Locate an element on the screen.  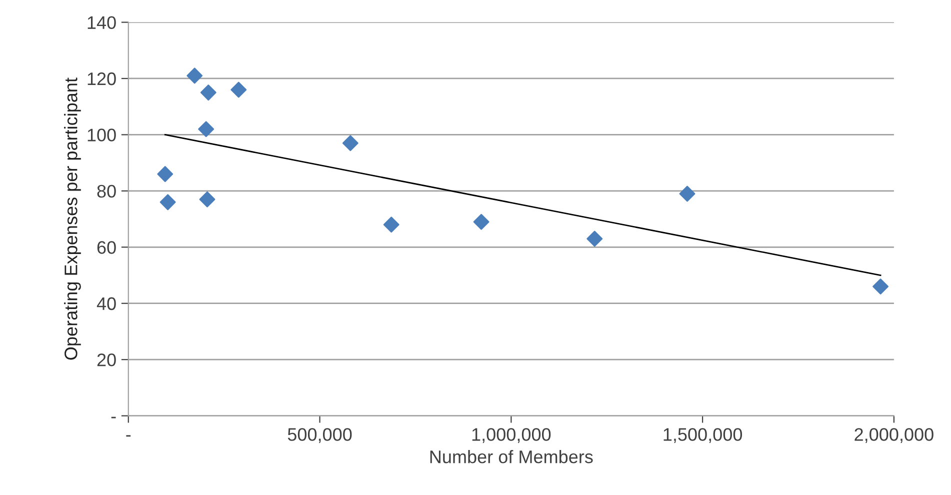
x-tick-label: 1,500,000 is located at coordinates (703, 435).